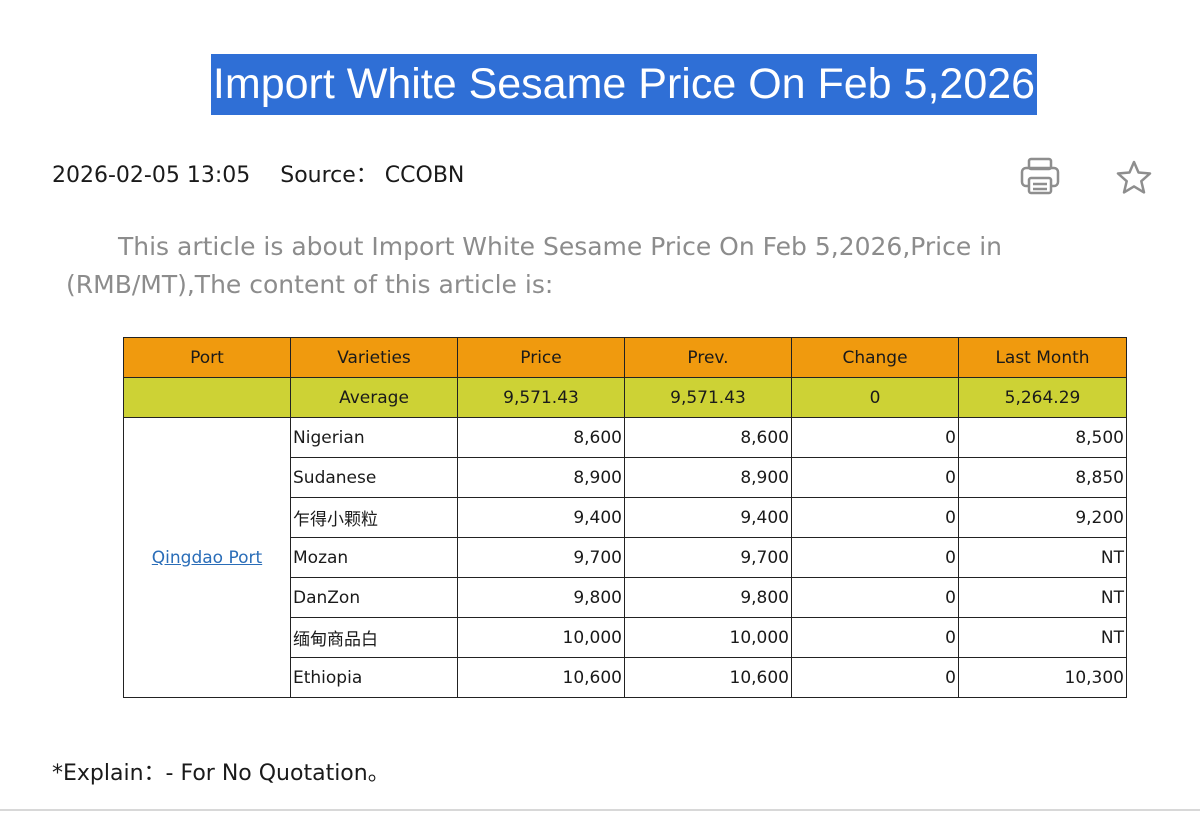  I want to click on variety-cell: 缅甸商品白, so click(374, 637).